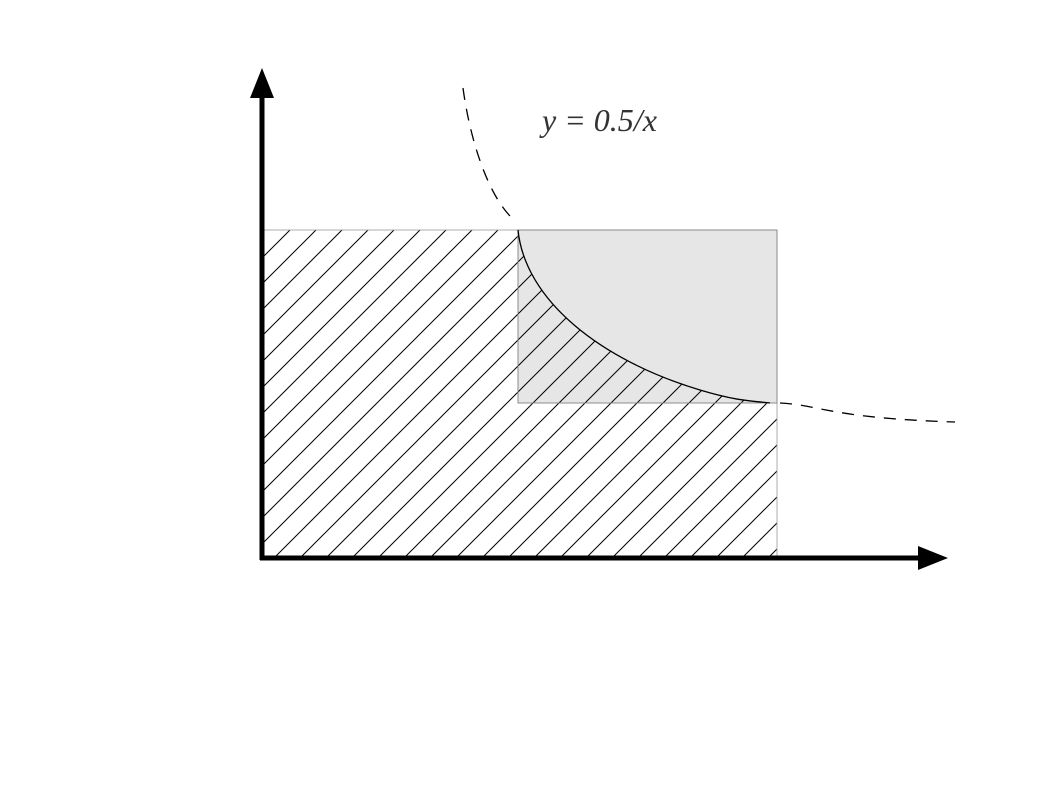 The image size is (1058, 794). I want to click on curve, so click(644, 316).